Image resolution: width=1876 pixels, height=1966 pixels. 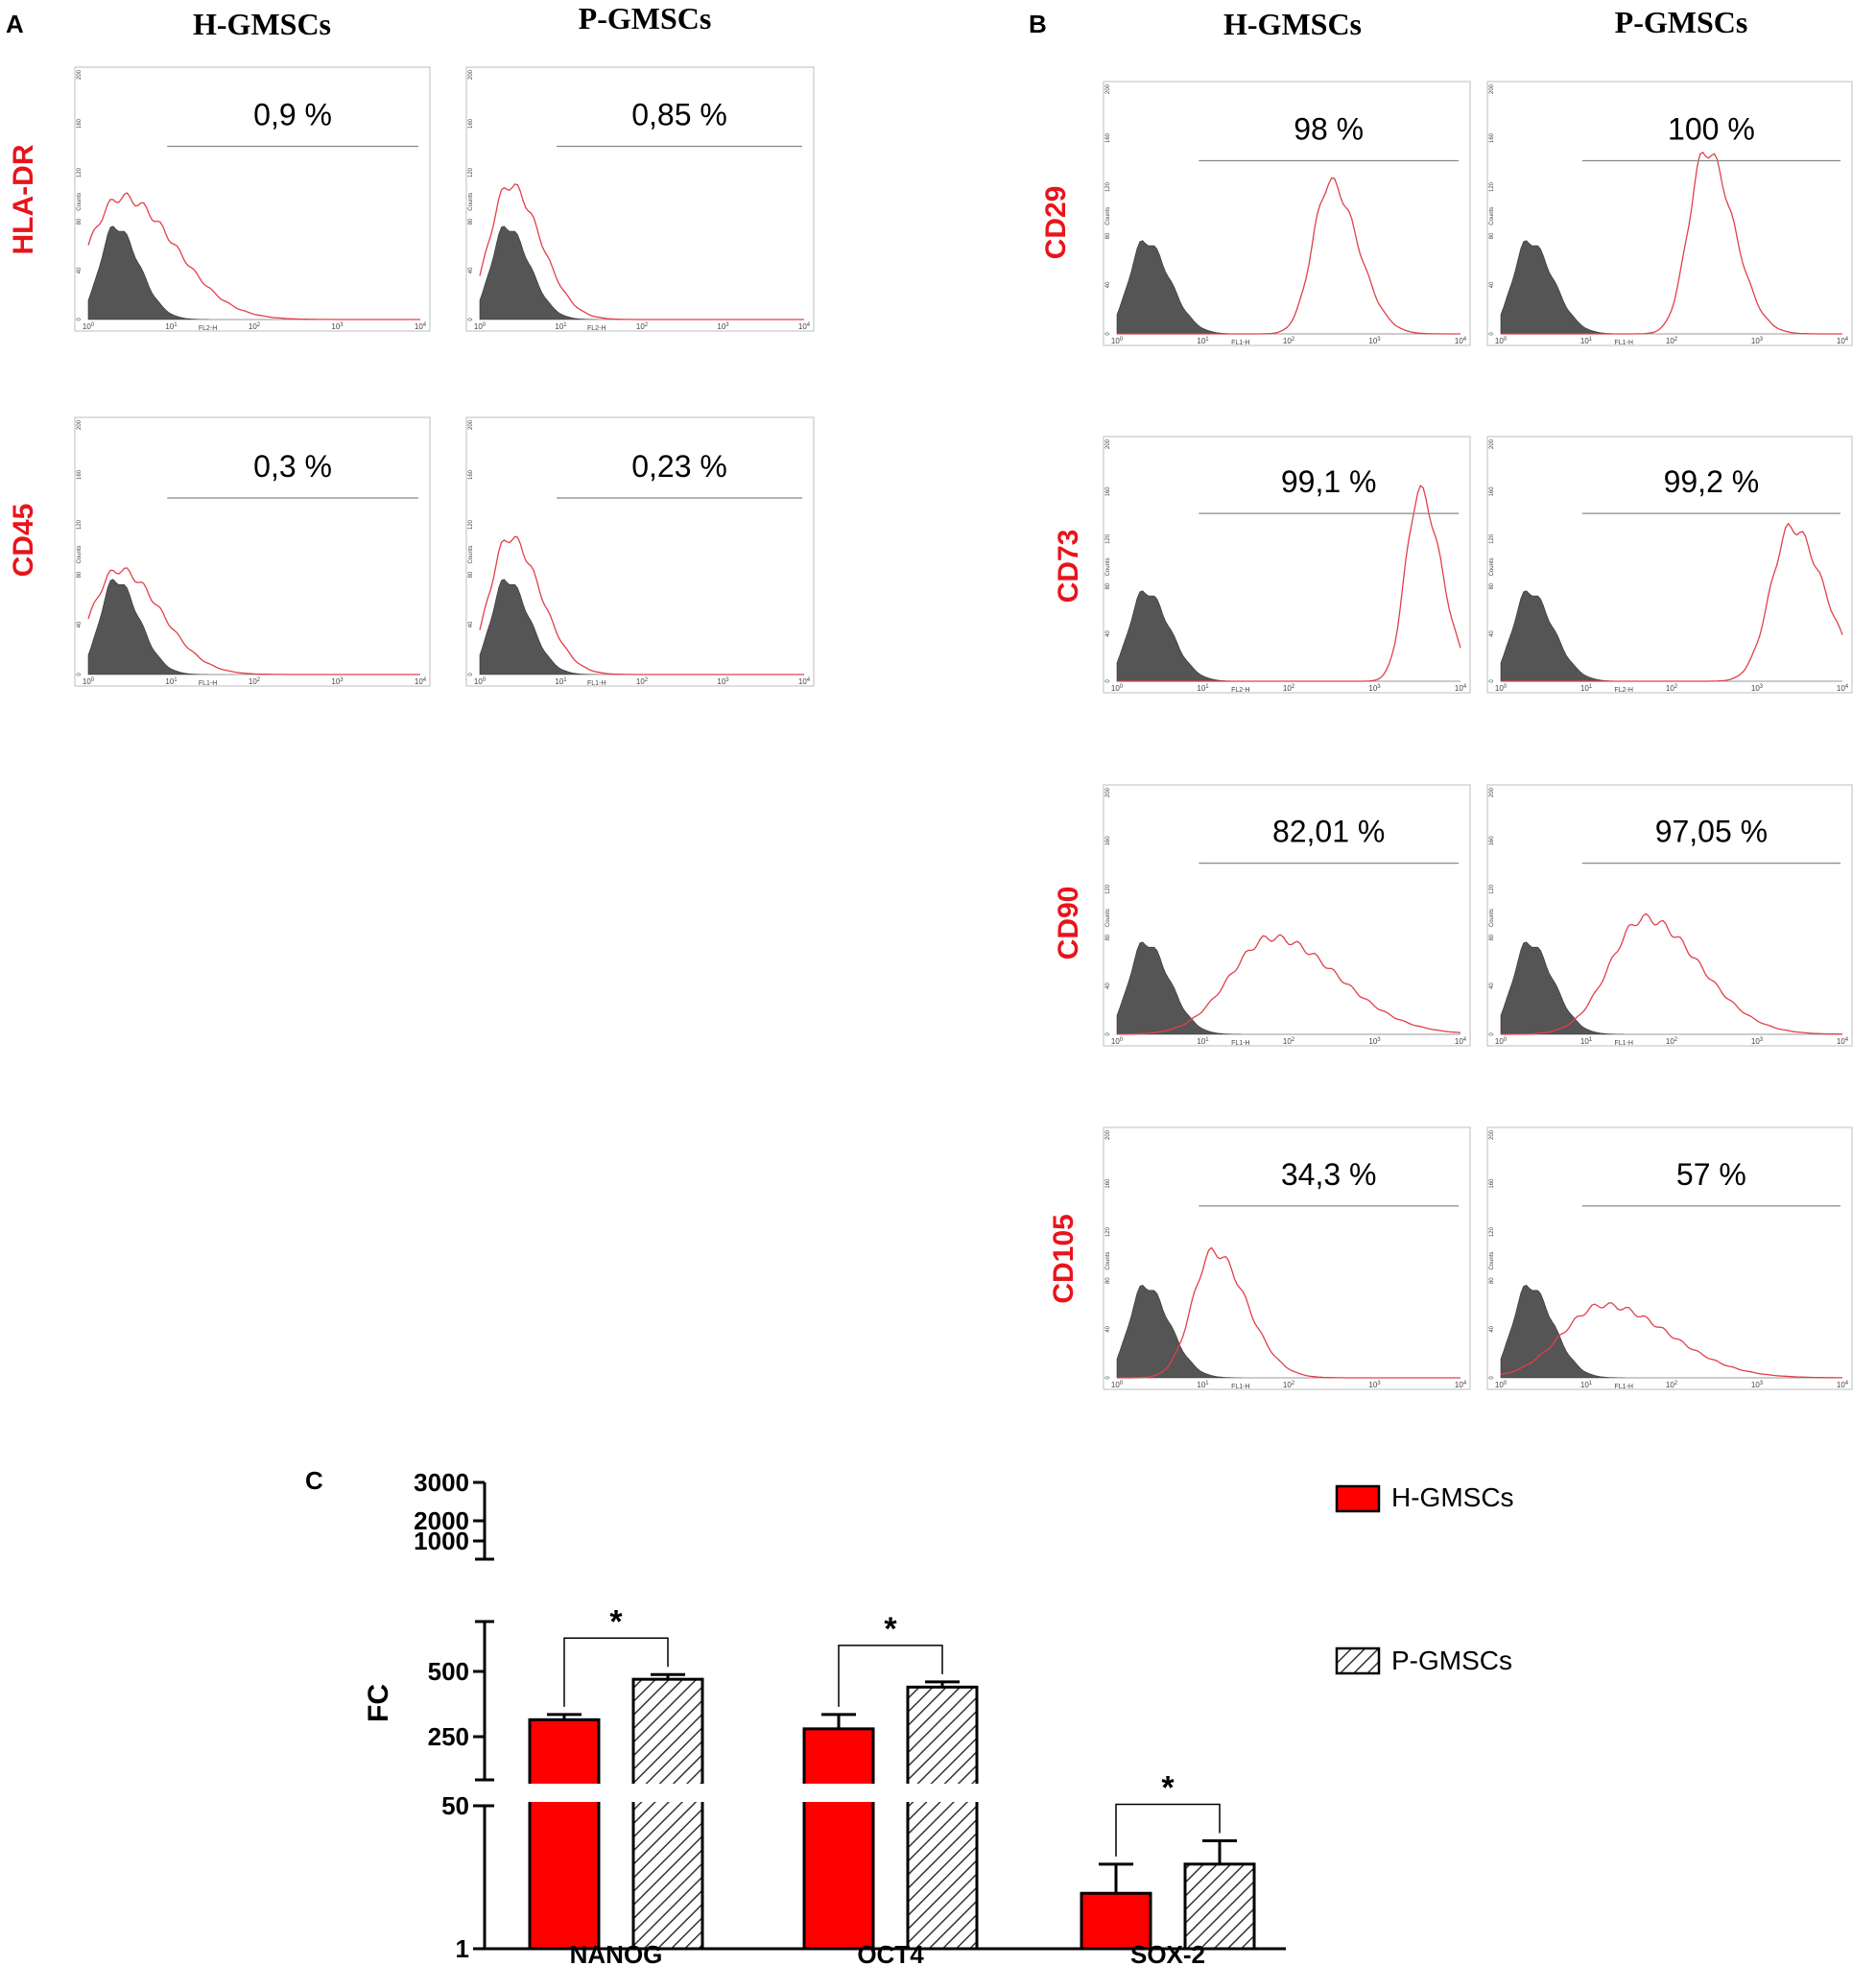 I want to click on percent-label: 0,23 %, so click(x=679, y=466).